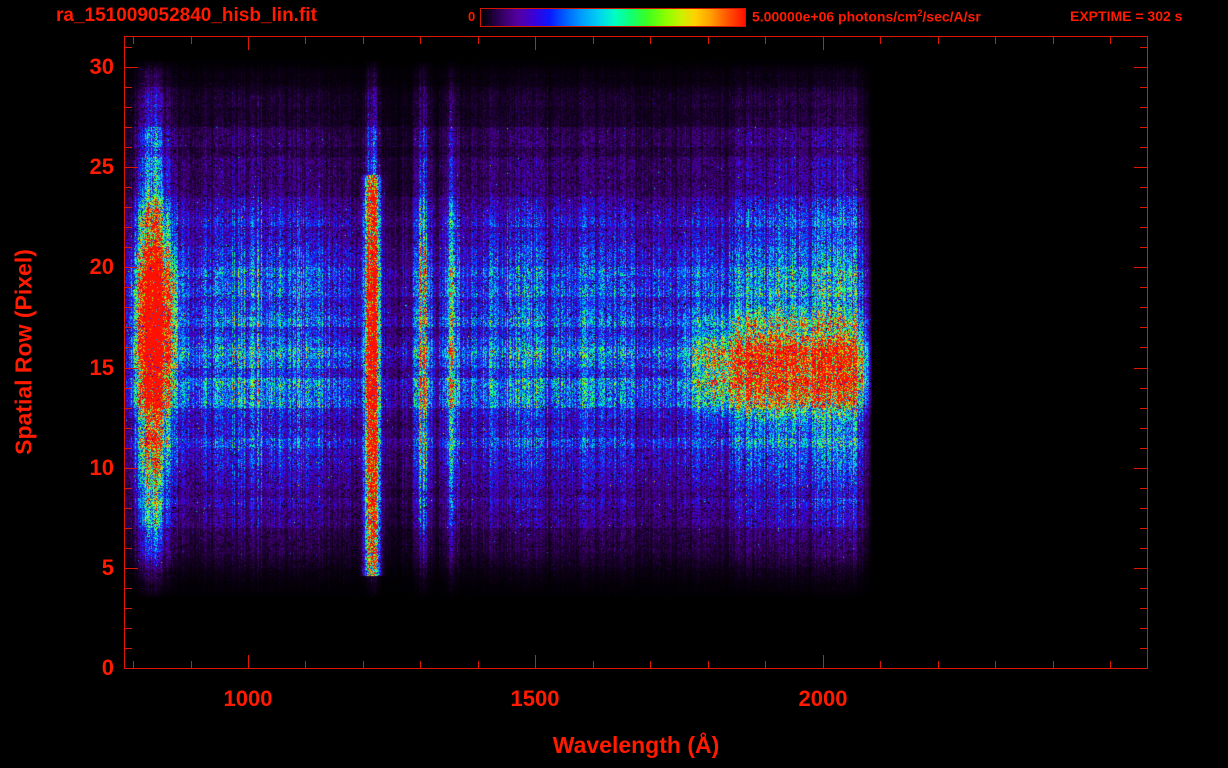  I want to click on page-title: ra_151009052840_hisb_lin.fit, so click(186, 15).